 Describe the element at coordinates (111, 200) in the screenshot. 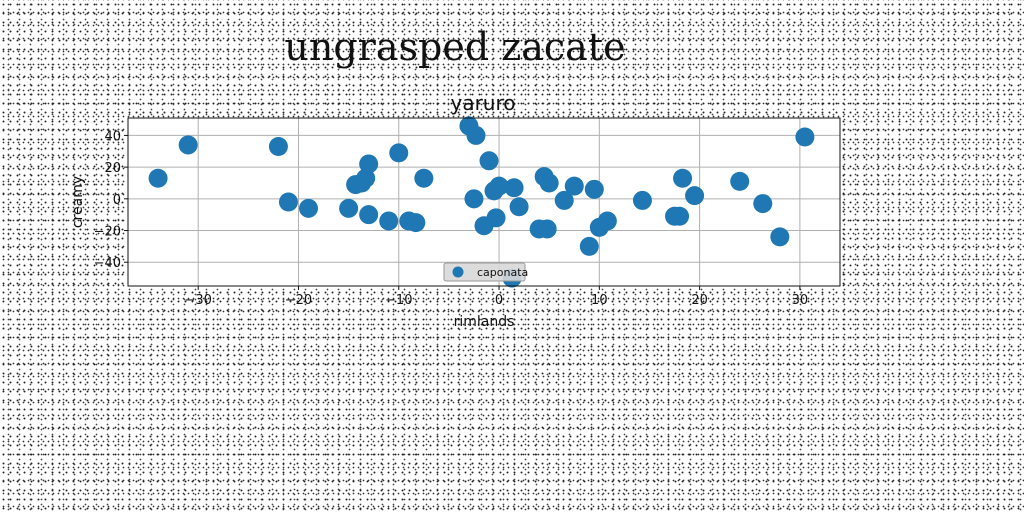

I see `y-axis-ticks: −40 −20 0 20 40` at that location.